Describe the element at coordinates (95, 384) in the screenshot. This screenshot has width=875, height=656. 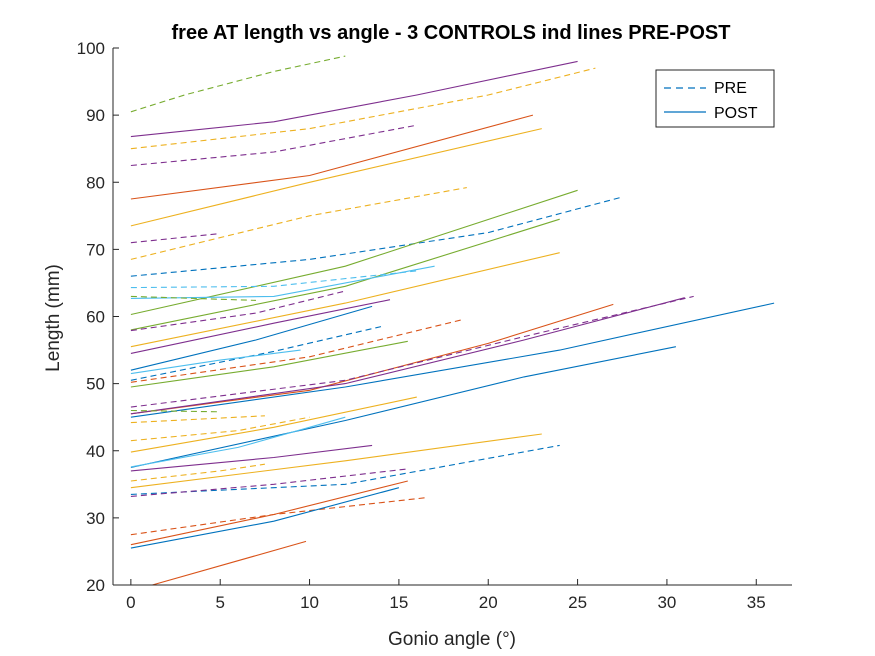
I see `y-tick-label-50: 50` at that location.